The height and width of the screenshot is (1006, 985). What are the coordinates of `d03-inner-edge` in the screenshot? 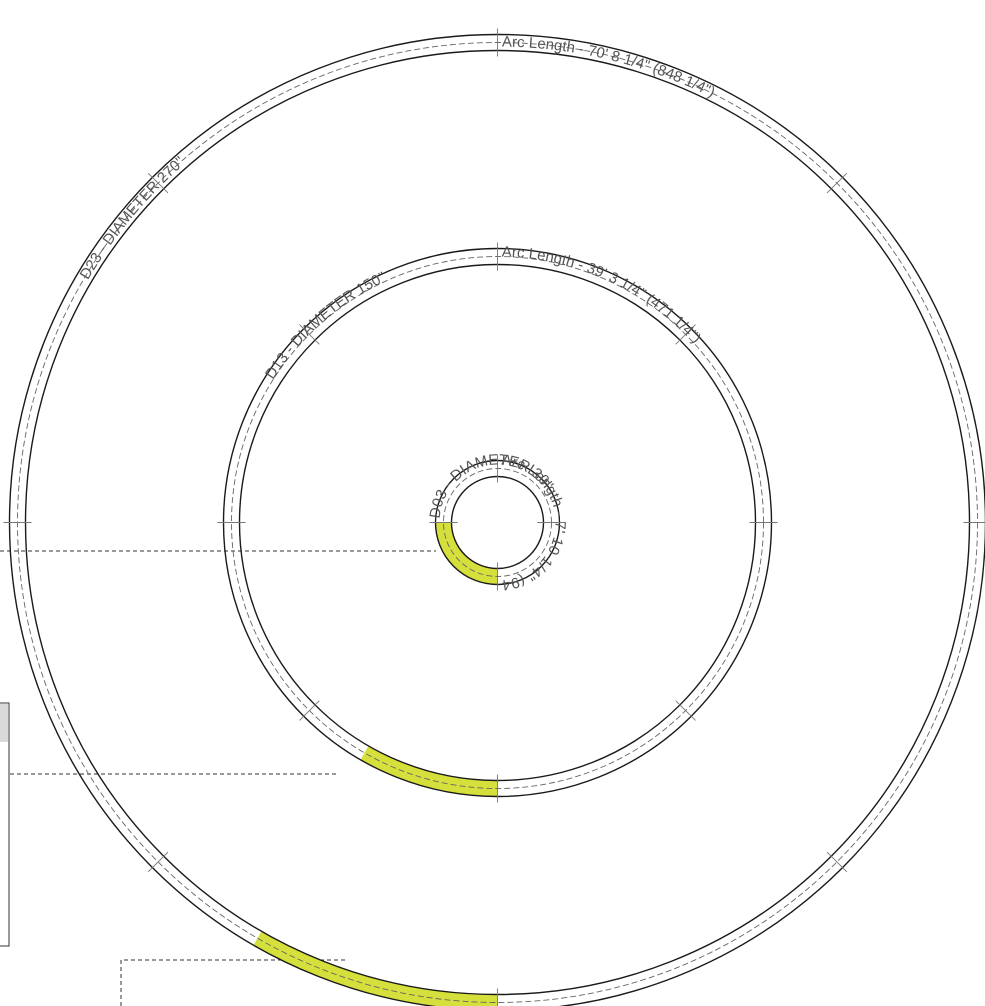 It's located at (497, 522).